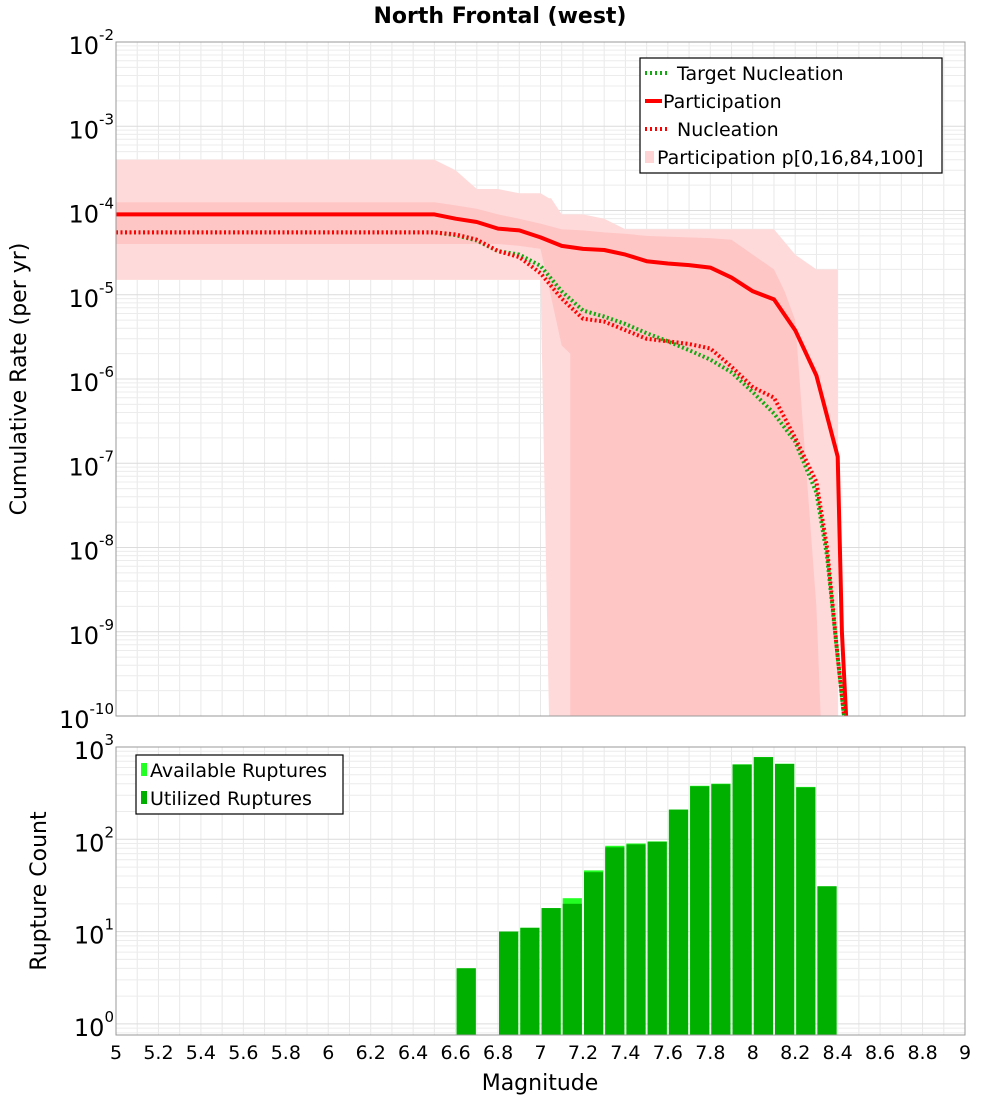  Describe the element at coordinates (328, 1053) in the screenshot. I see `x-tick-label: 6` at that location.